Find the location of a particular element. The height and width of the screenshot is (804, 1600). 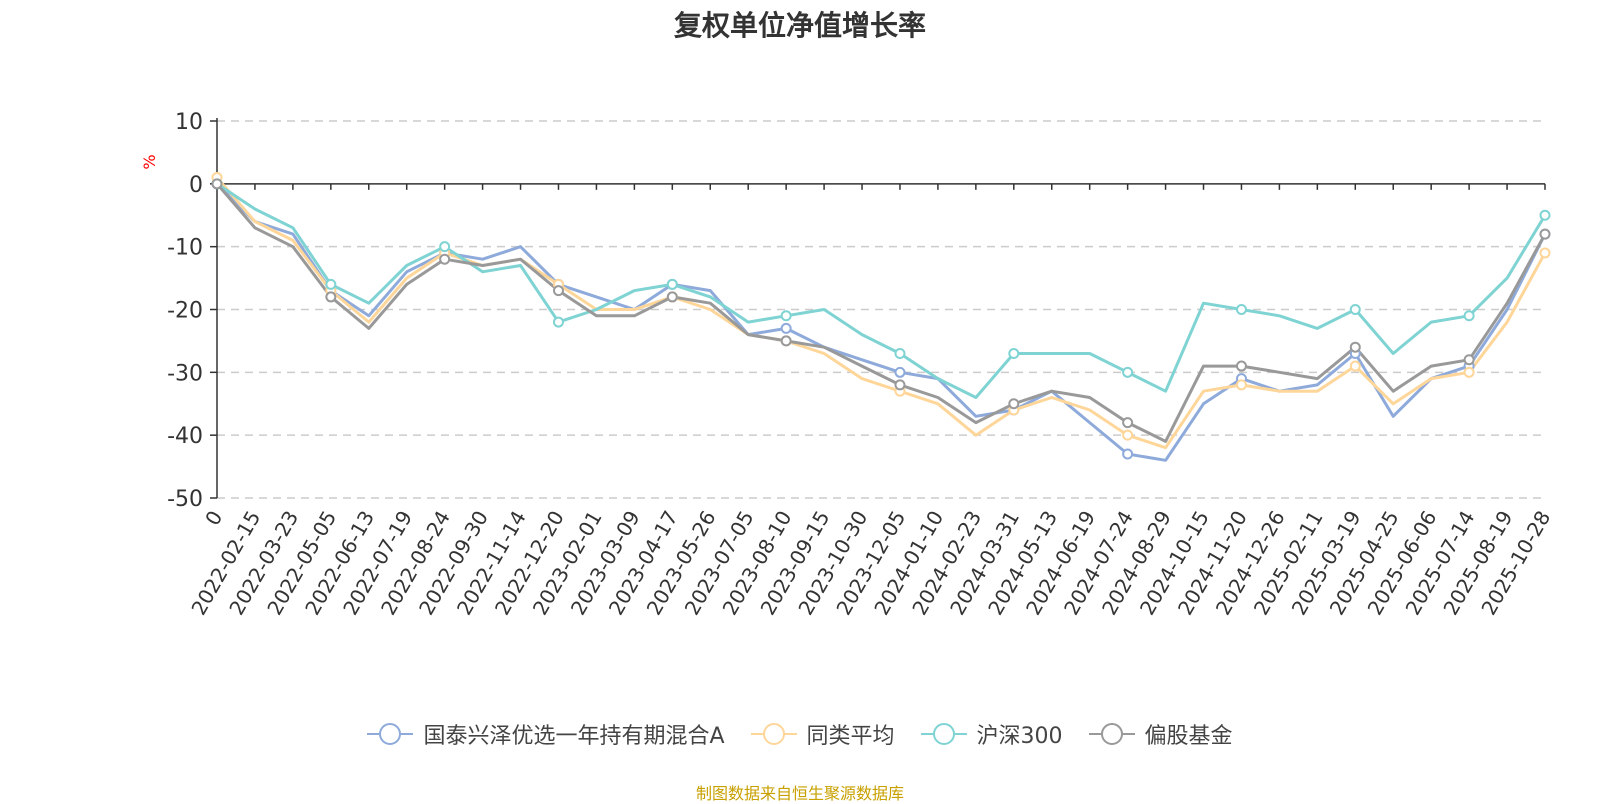

y-tick-label: -30 is located at coordinates (185, 373).